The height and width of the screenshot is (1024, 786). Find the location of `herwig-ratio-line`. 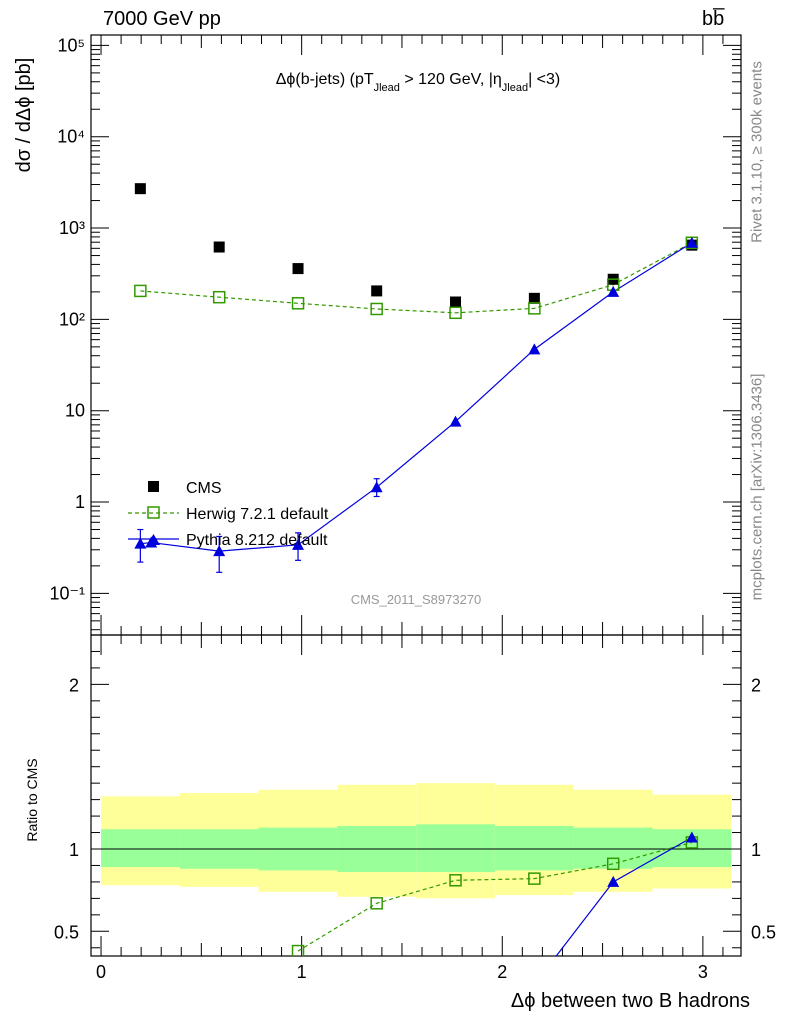

herwig-ratio-line is located at coordinates (495, 896).